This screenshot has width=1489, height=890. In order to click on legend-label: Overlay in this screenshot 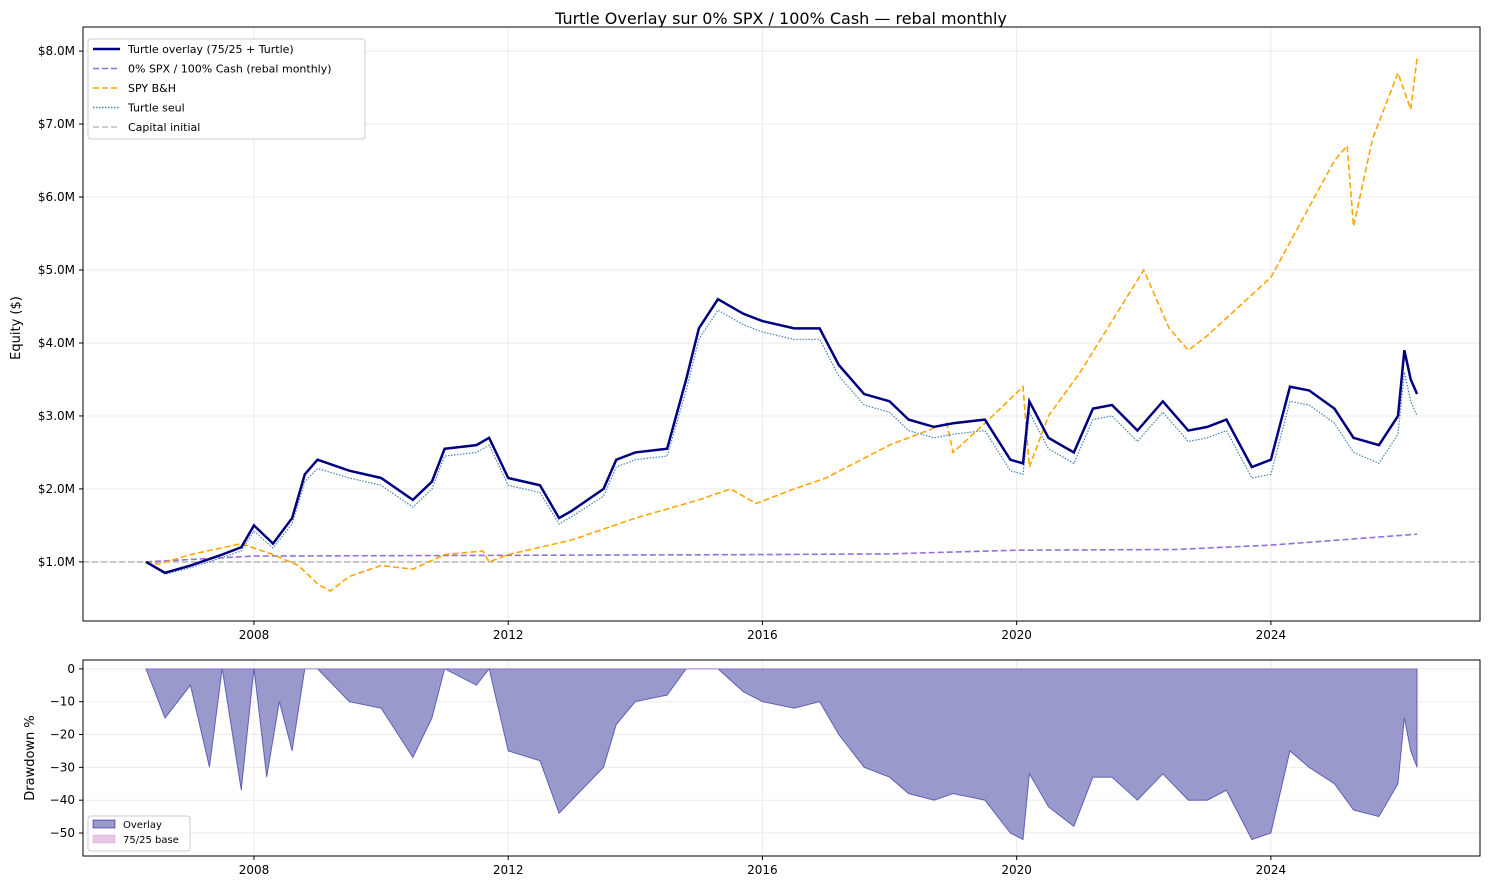, I will do `click(142, 825)`.